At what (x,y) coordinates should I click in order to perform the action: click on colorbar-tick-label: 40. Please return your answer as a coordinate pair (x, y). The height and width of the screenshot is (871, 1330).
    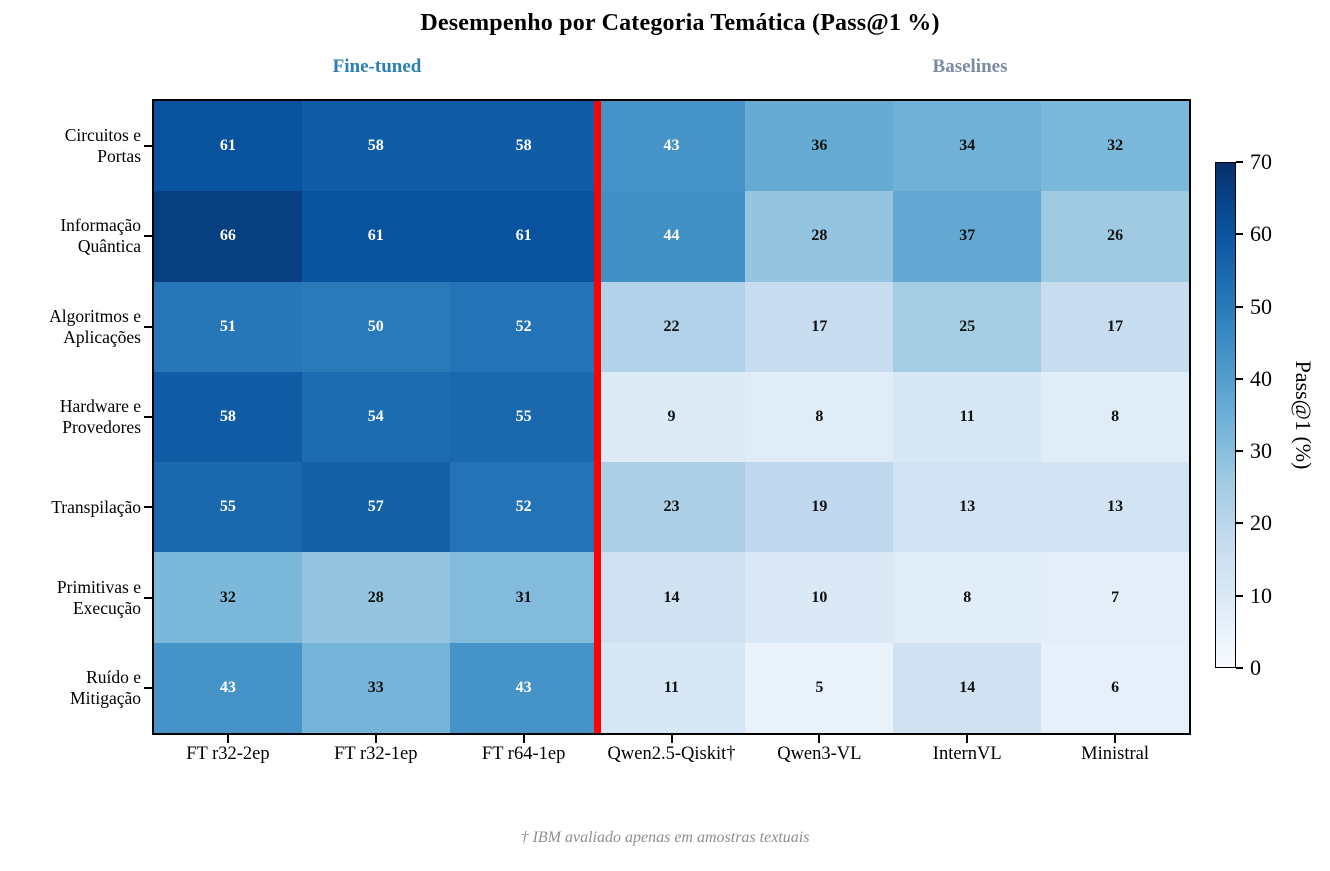
    Looking at the image, I should click on (1261, 378).